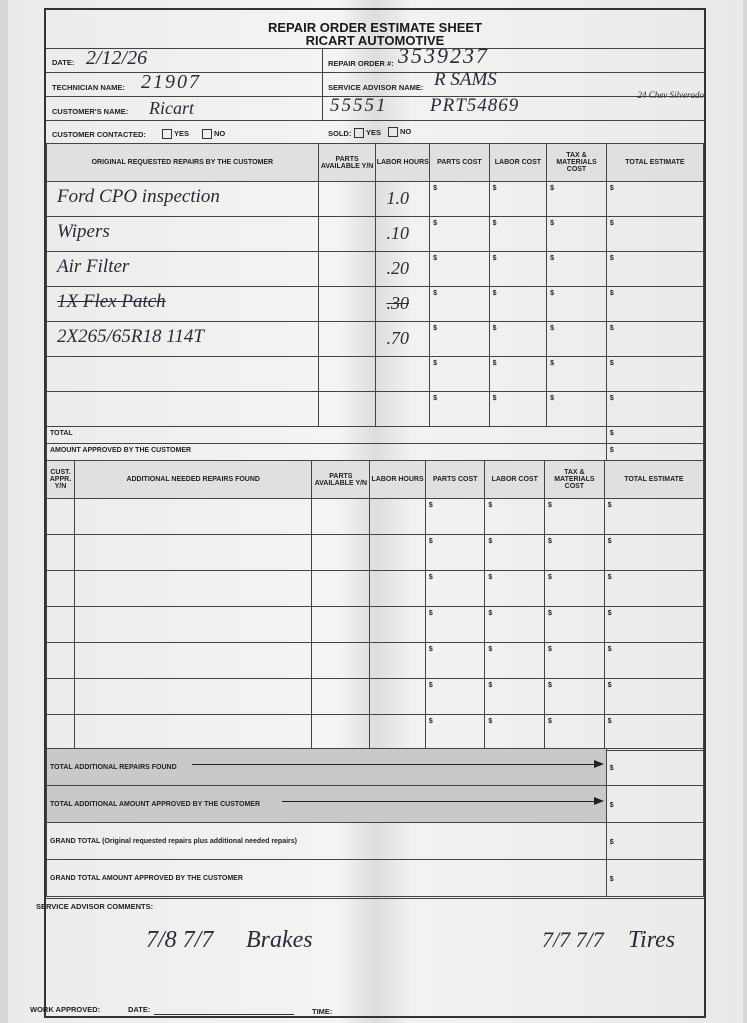  What do you see at coordinates (655, 435) in the screenshot?
I see `total-value: $` at bounding box center [655, 435].